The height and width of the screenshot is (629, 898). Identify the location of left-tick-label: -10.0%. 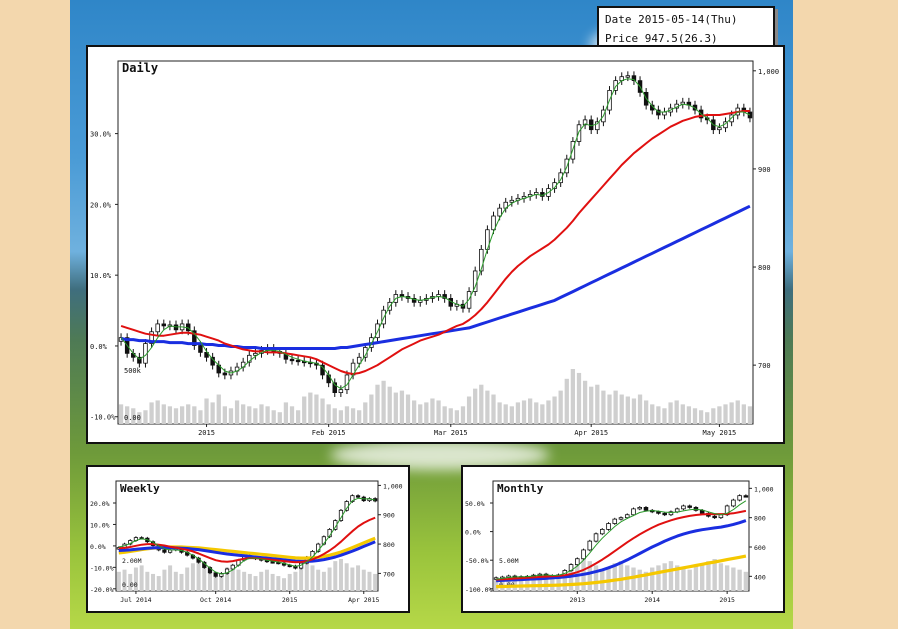
(102, 568).